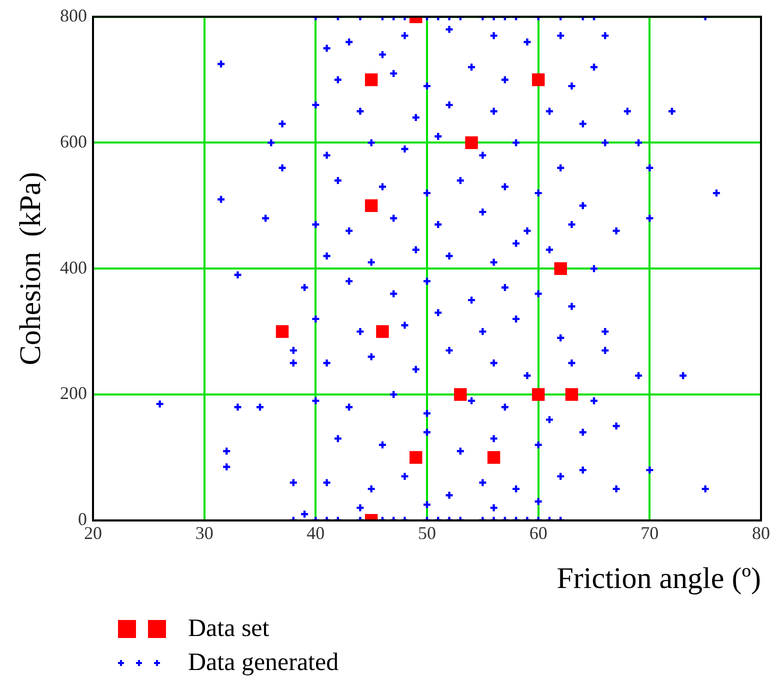 Image resolution: width=777 pixels, height=694 pixels. Describe the element at coordinates (649, 532) in the screenshot. I see `x-tick-label: 70` at that location.